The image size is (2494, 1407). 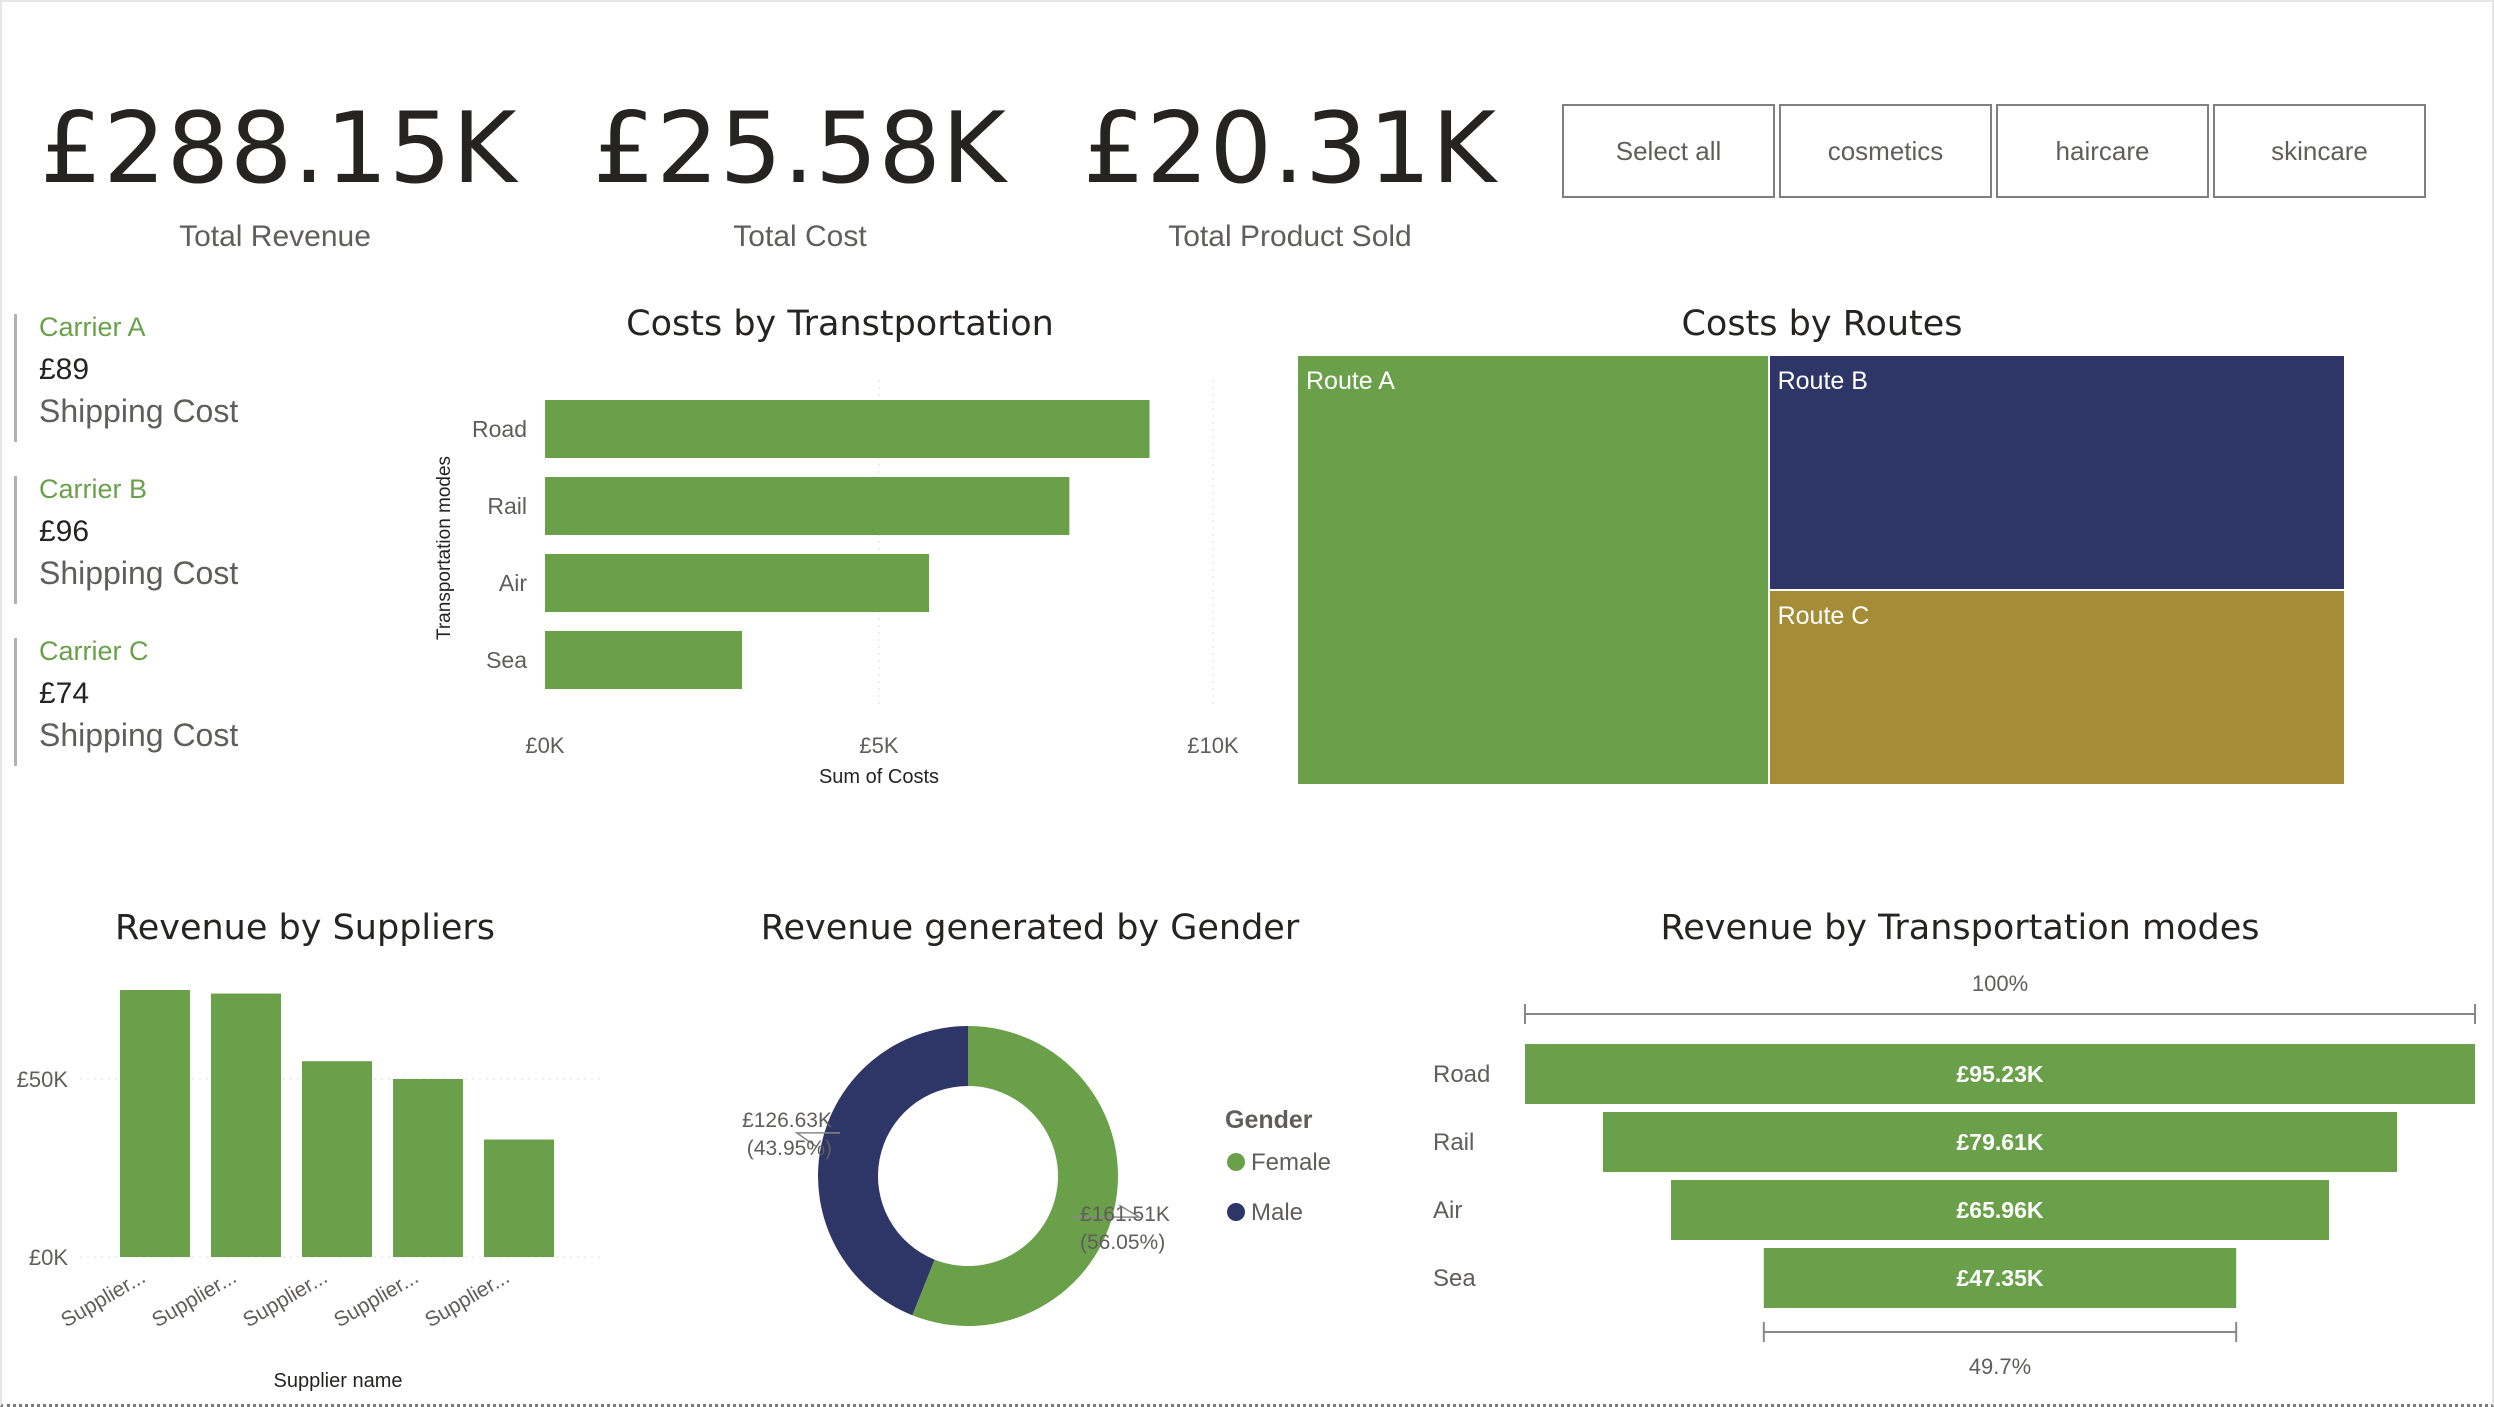 What do you see at coordinates (1447, 1210) in the screenshot?
I see `funnel-category-label: Air` at bounding box center [1447, 1210].